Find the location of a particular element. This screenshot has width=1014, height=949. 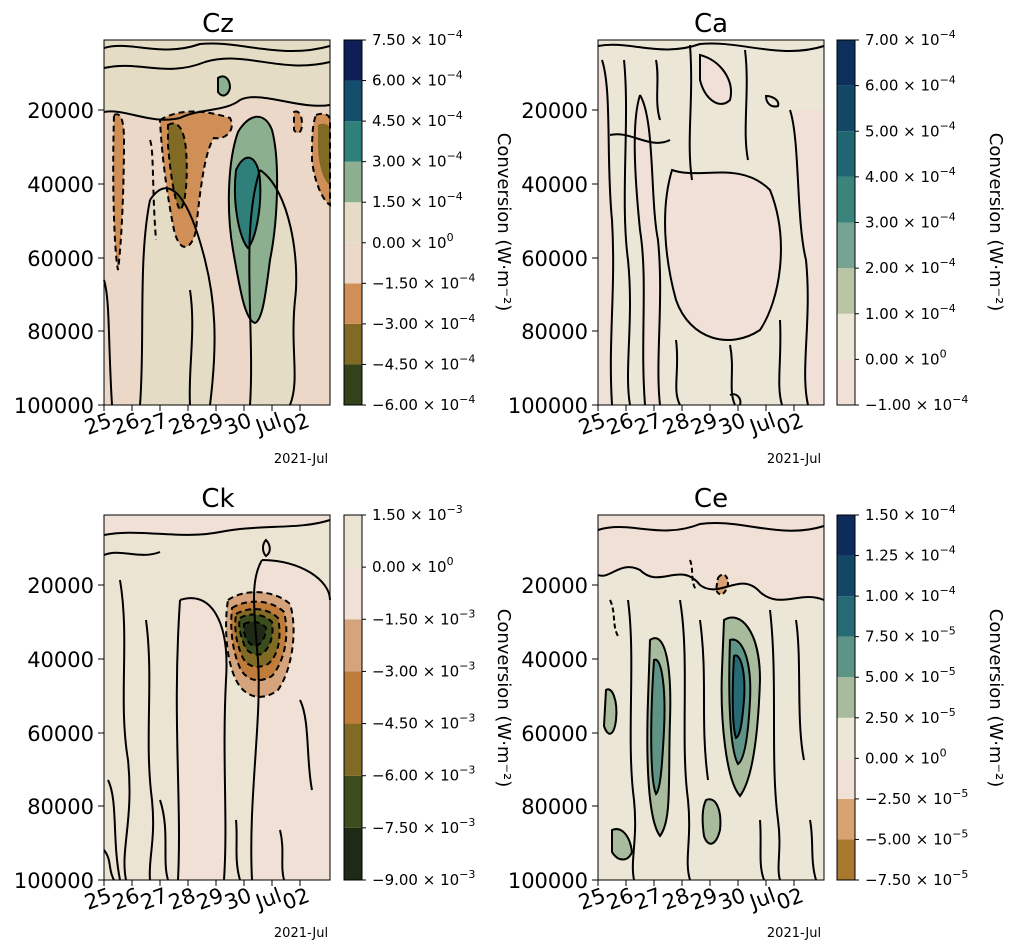

colorbar-tick-label: 6.00 × 10⁻⁴ is located at coordinates (417, 79).